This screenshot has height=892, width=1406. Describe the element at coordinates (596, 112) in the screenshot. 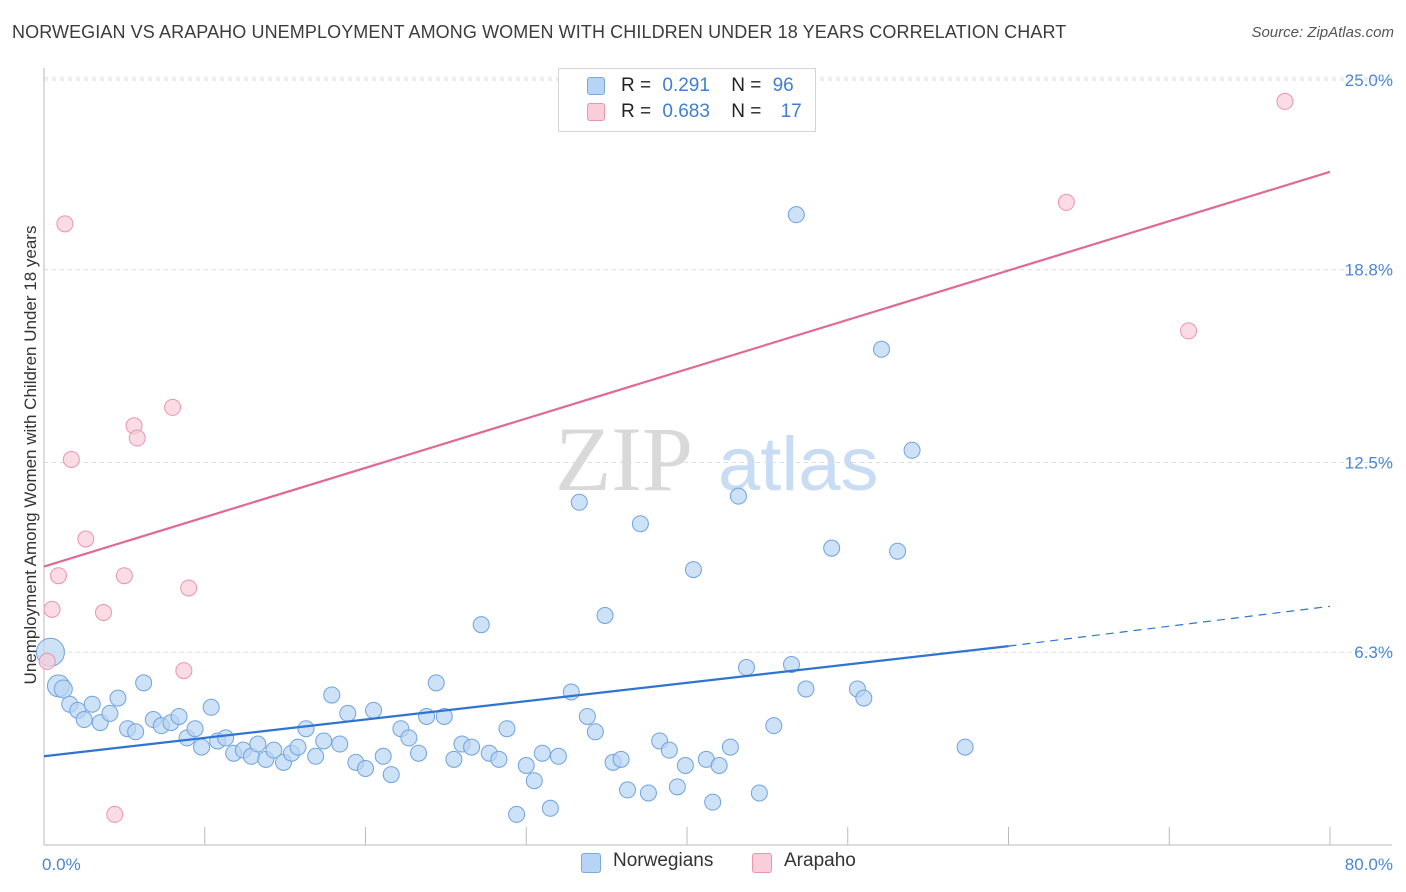

I see `legend-swatch-arapaho` at that location.